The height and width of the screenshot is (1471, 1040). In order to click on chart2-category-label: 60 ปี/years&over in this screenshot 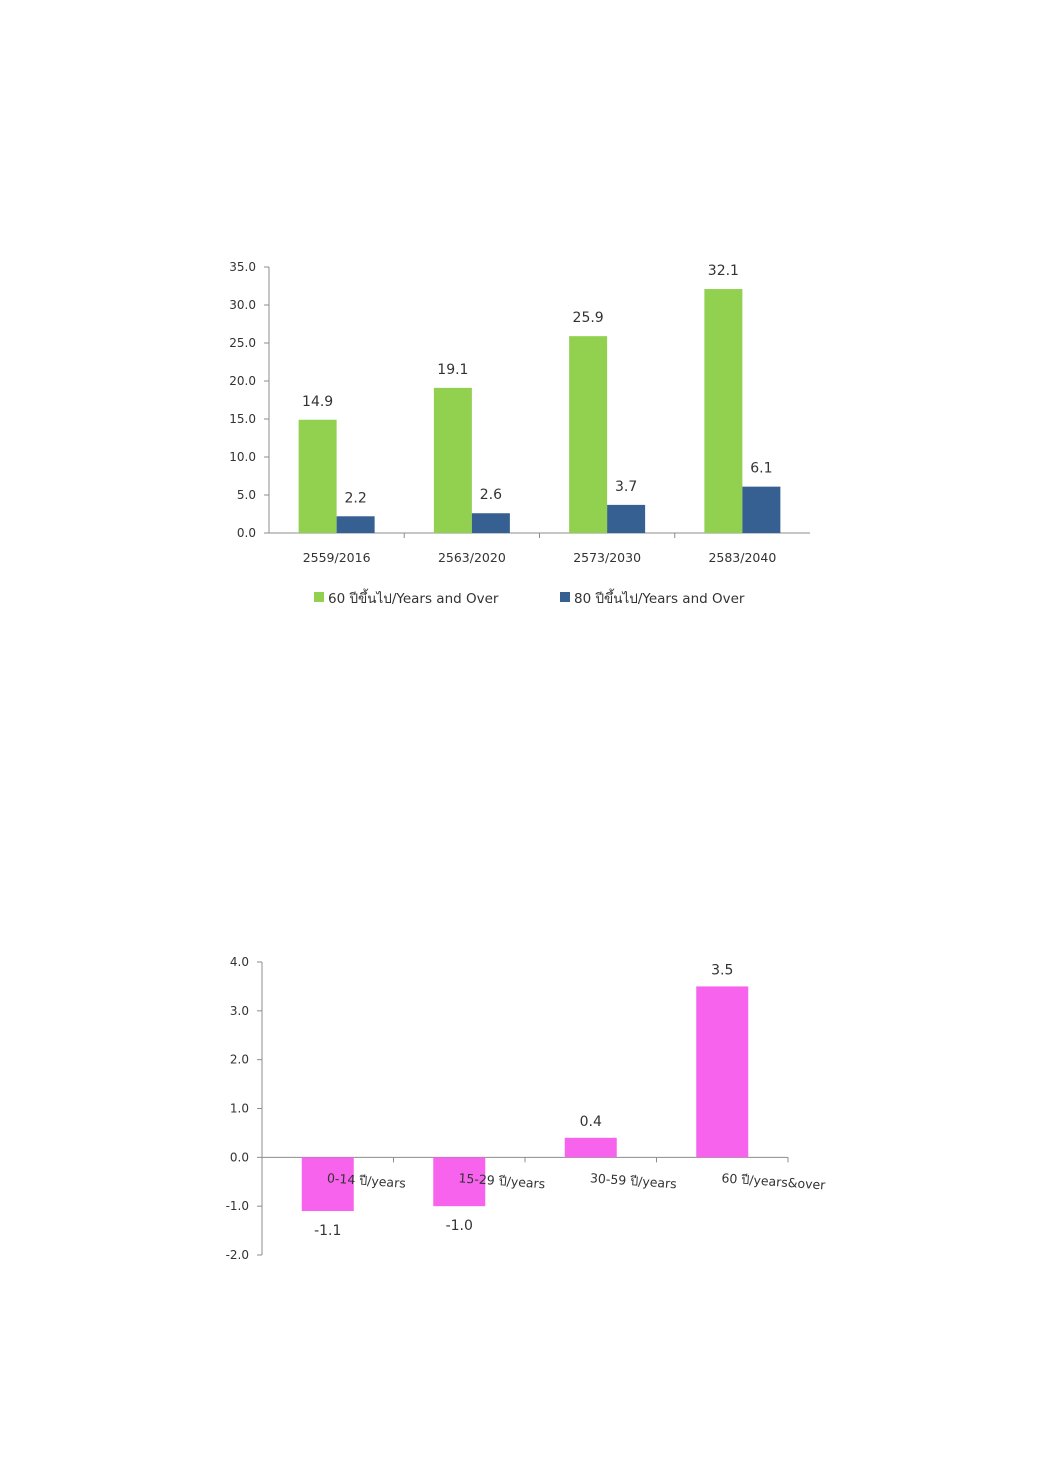, I will do `click(774, 1181)`.